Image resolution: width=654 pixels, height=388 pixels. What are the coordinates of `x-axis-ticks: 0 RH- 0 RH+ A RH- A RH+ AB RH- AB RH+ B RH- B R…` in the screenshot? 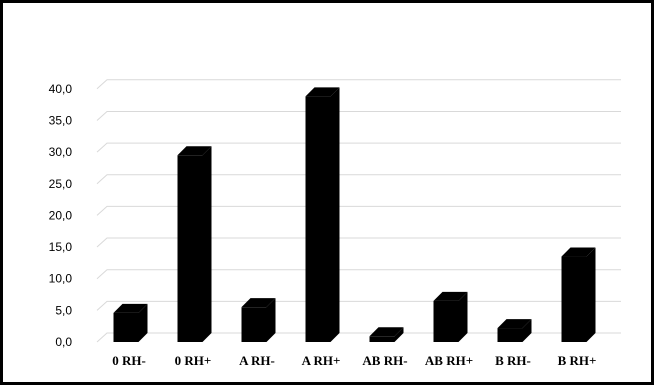 It's located at (354, 360).